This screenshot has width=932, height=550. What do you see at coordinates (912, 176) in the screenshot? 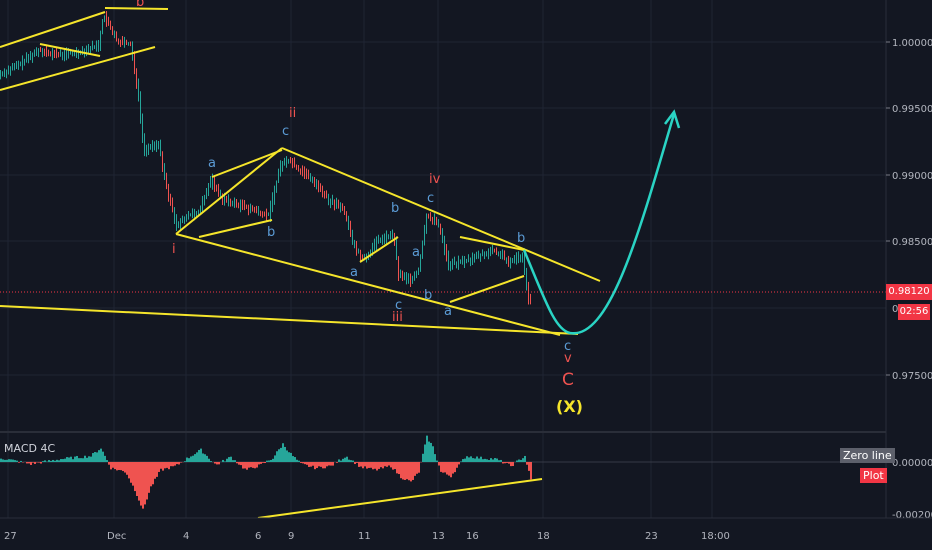
I see `price-tick-3: 0.99000` at bounding box center [912, 176].